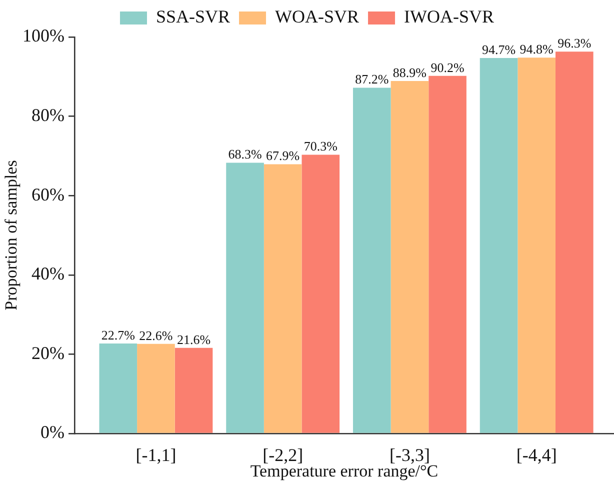  Describe the element at coordinates (283, 156) in the screenshot. I see `data-label: 67.9%` at that location.